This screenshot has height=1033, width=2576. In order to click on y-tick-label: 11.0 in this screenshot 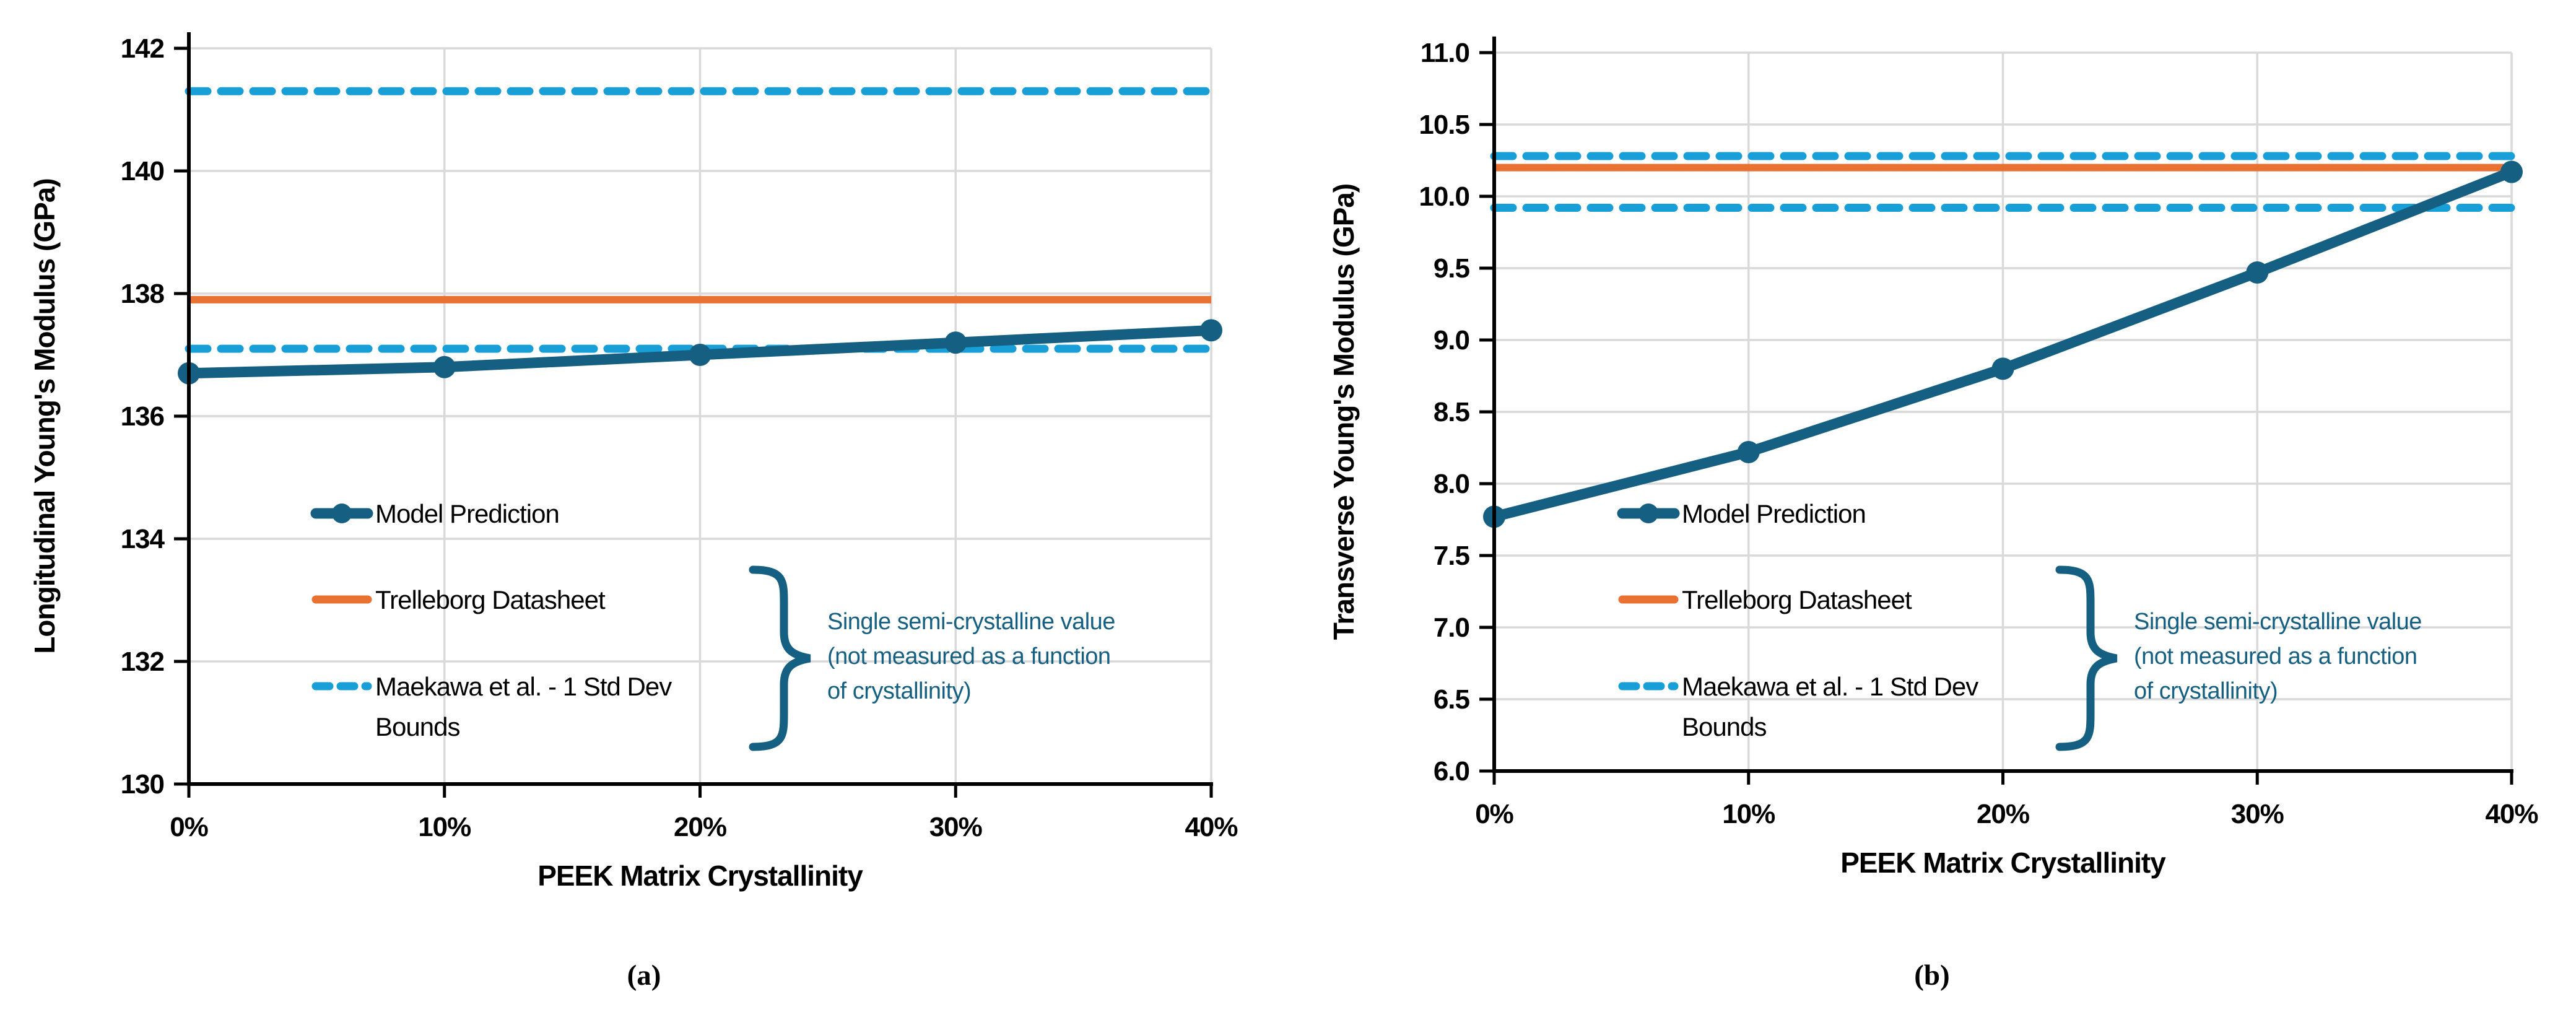, I will do `click(1445, 53)`.